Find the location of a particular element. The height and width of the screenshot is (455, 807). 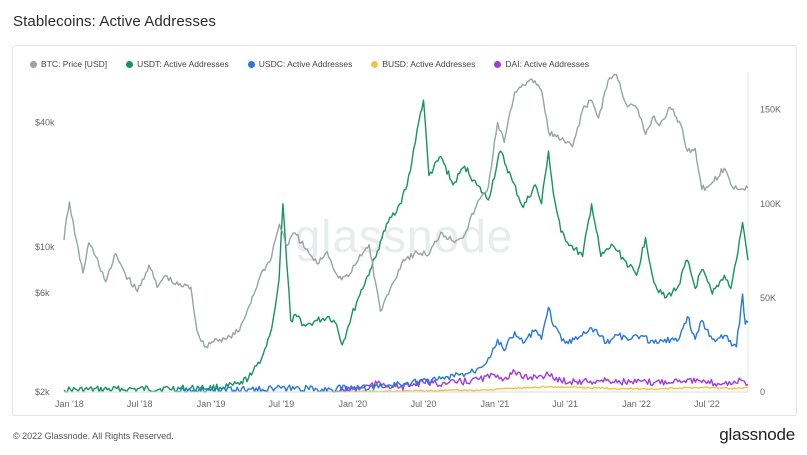

legend-label-usdc: USDC: Active Addresses is located at coordinates (305, 64).